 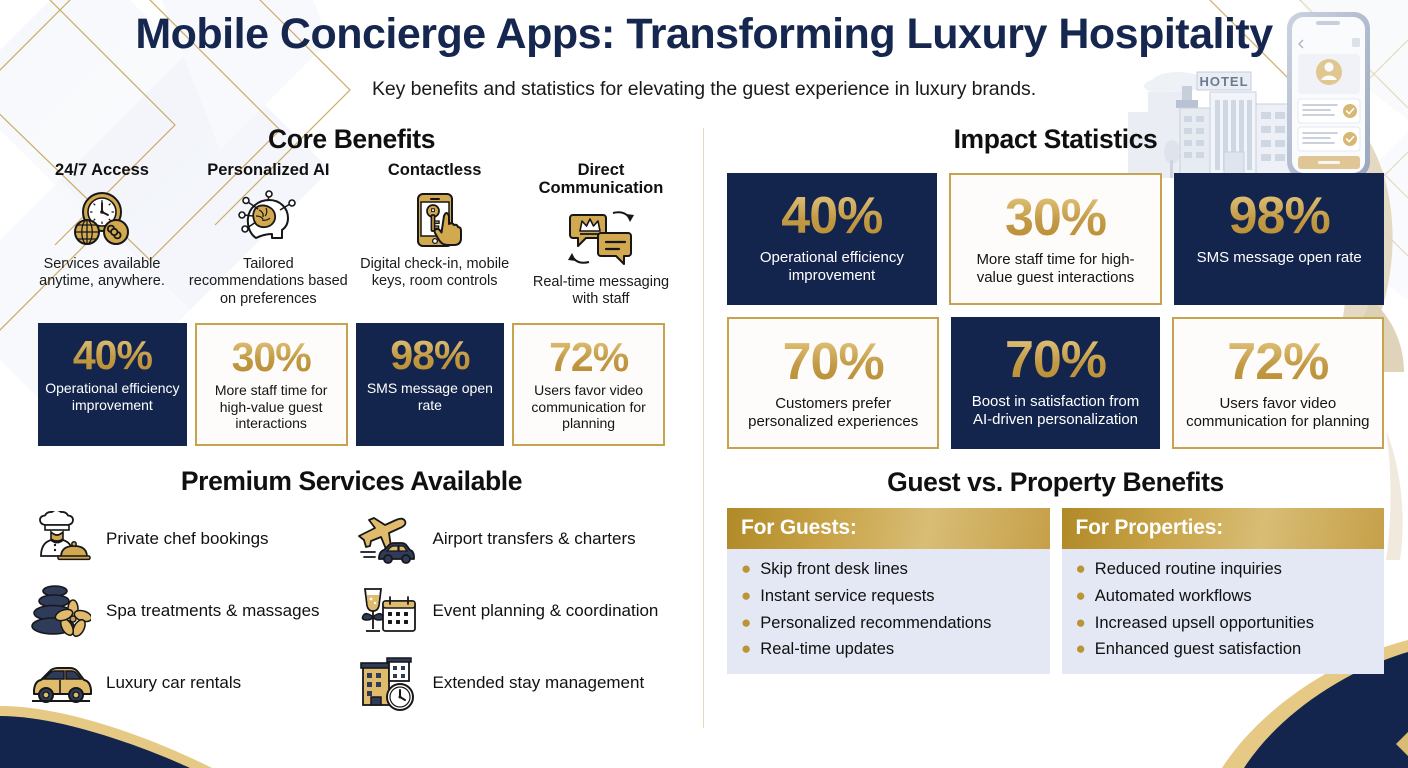 I want to click on list-item: ● Enhanced guest satisfaction, so click(x=1223, y=650).